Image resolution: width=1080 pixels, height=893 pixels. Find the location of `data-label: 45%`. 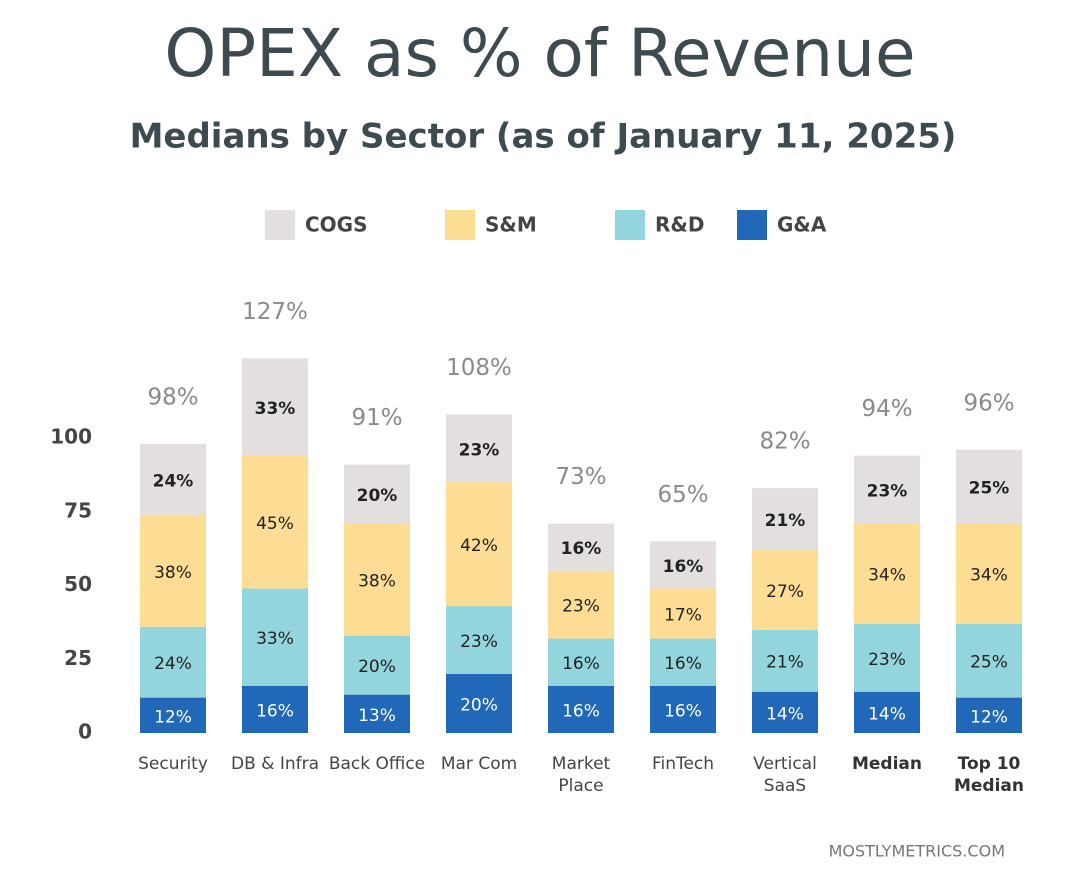

data-label: 45% is located at coordinates (275, 524).